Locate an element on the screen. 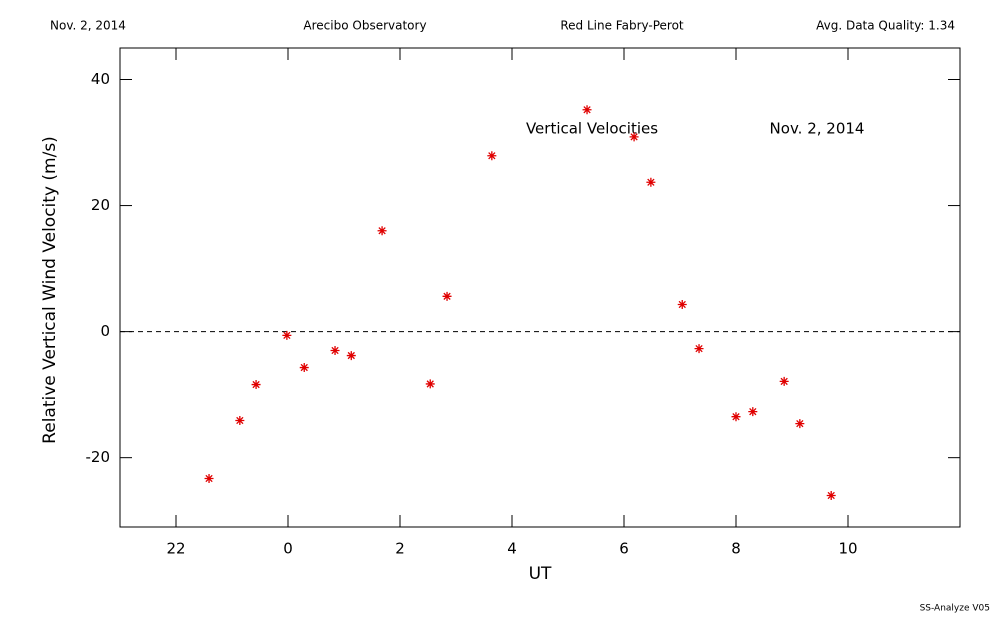  x-tick-label: 2 is located at coordinates (400, 549).